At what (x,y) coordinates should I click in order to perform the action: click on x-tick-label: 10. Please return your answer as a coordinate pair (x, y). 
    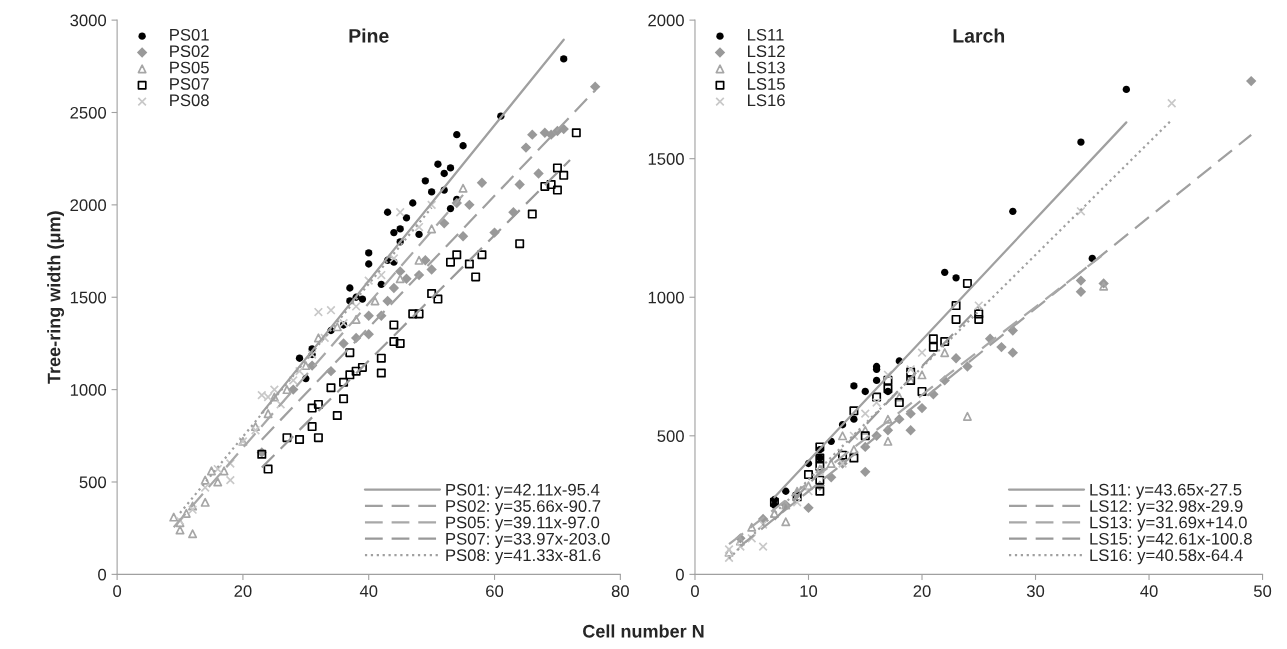
    Looking at the image, I should click on (809, 591).